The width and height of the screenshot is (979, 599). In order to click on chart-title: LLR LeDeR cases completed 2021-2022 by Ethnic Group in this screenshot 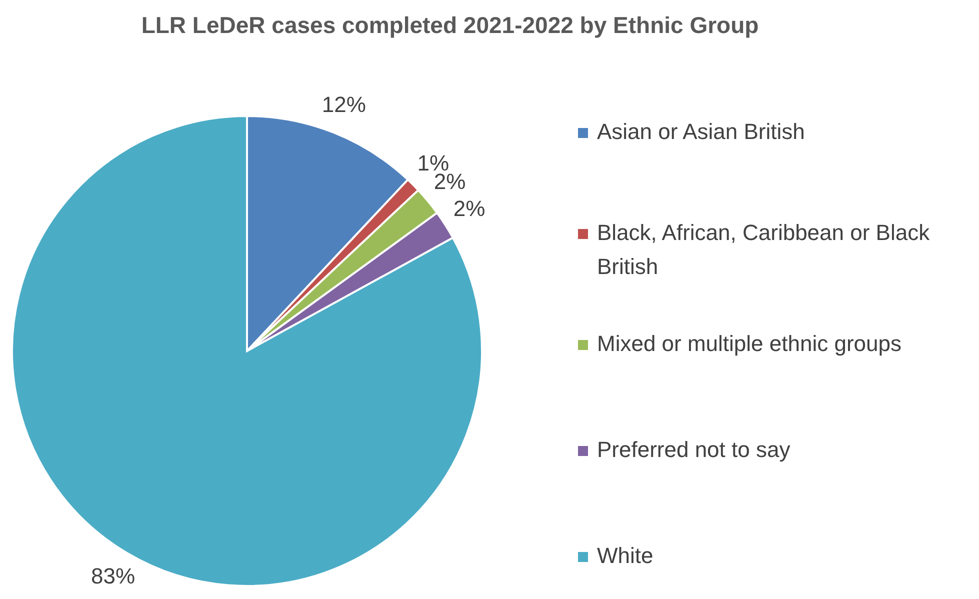, I will do `click(450, 25)`.